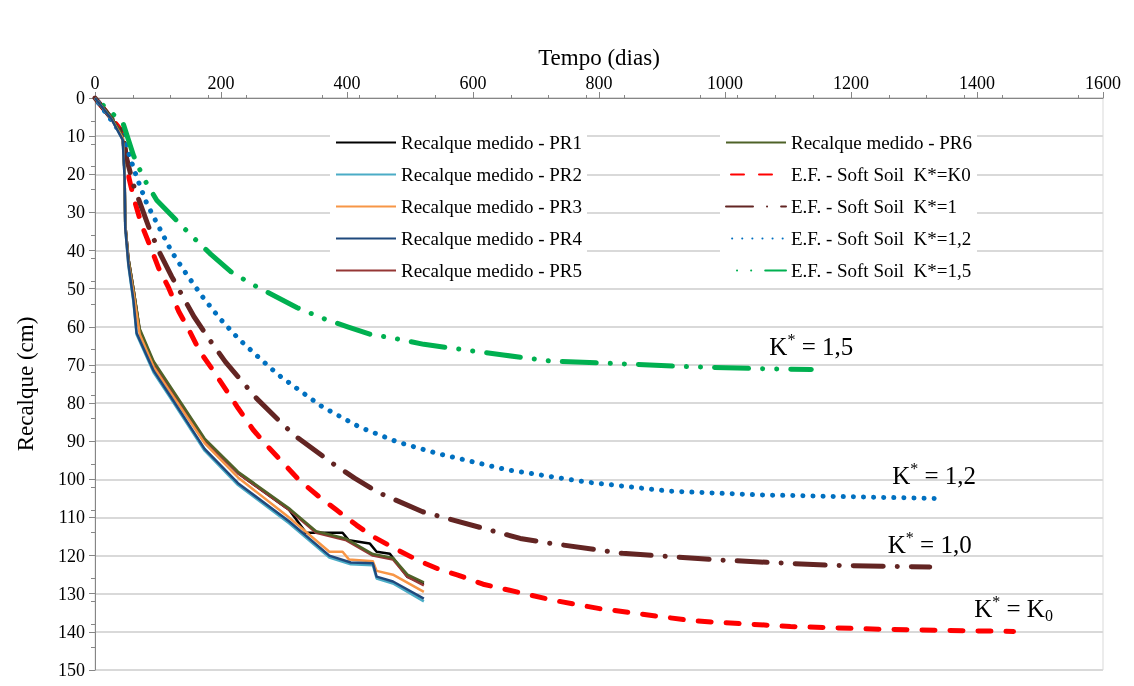 The height and width of the screenshot is (686, 1134). What do you see at coordinates (76, 326) in the screenshot?
I see `y-tick-label: 60` at bounding box center [76, 326].